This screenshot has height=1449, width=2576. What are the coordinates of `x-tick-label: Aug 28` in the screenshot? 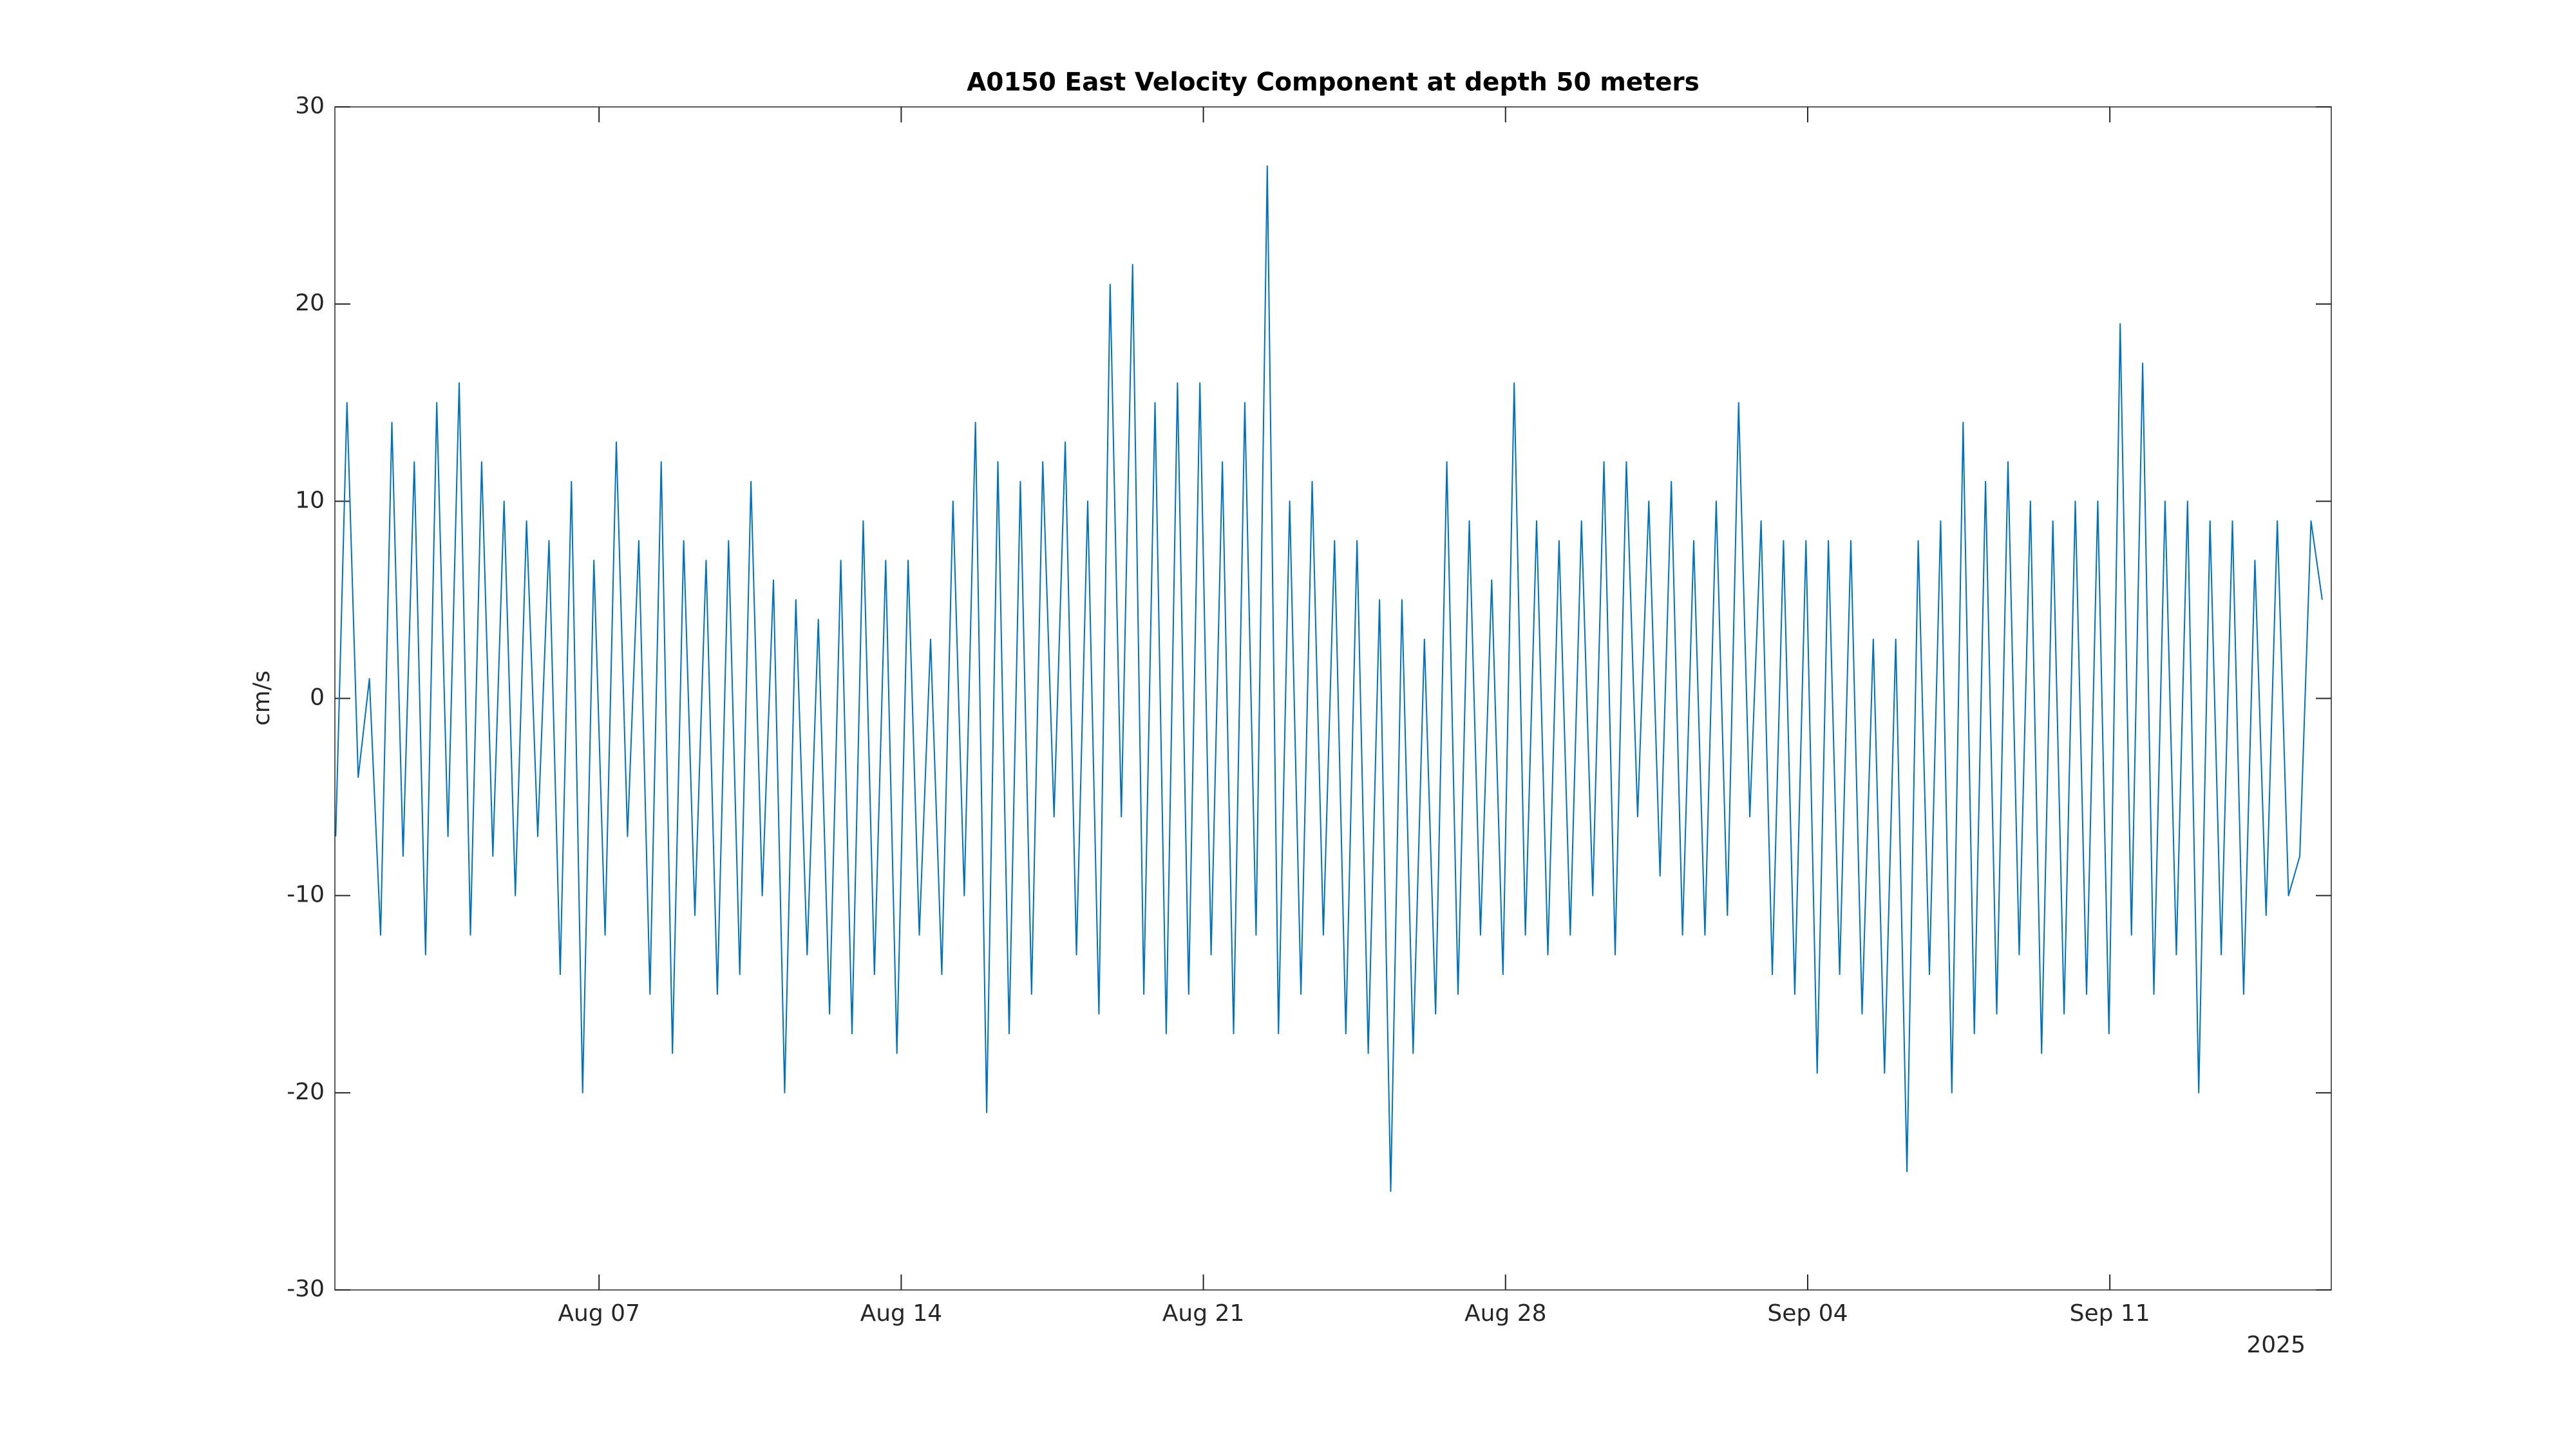 It's located at (1506, 1314).